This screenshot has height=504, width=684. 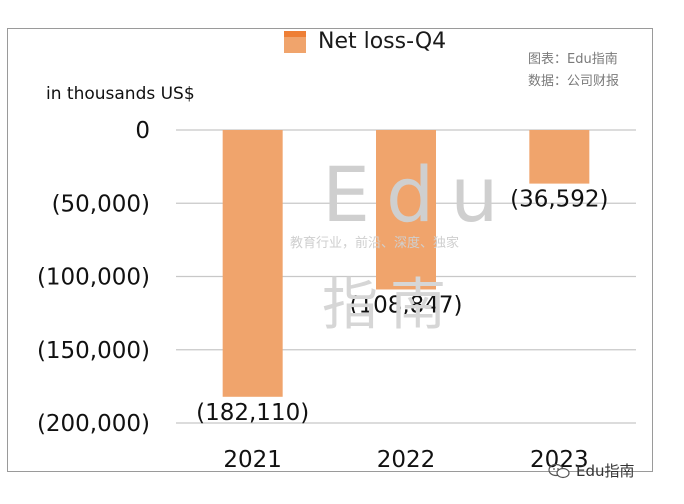 What do you see at coordinates (252, 460) in the screenshot?
I see `x-tick-label: 2021` at bounding box center [252, 460].